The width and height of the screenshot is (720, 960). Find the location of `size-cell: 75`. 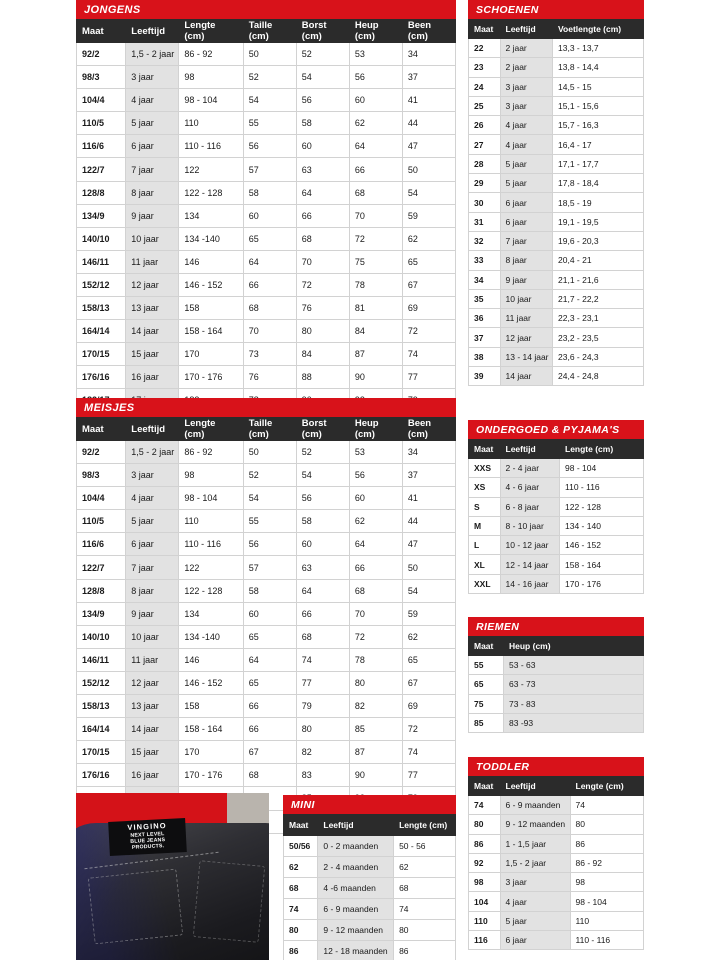

size-cell: 75 is located at coordinates (486, 703).